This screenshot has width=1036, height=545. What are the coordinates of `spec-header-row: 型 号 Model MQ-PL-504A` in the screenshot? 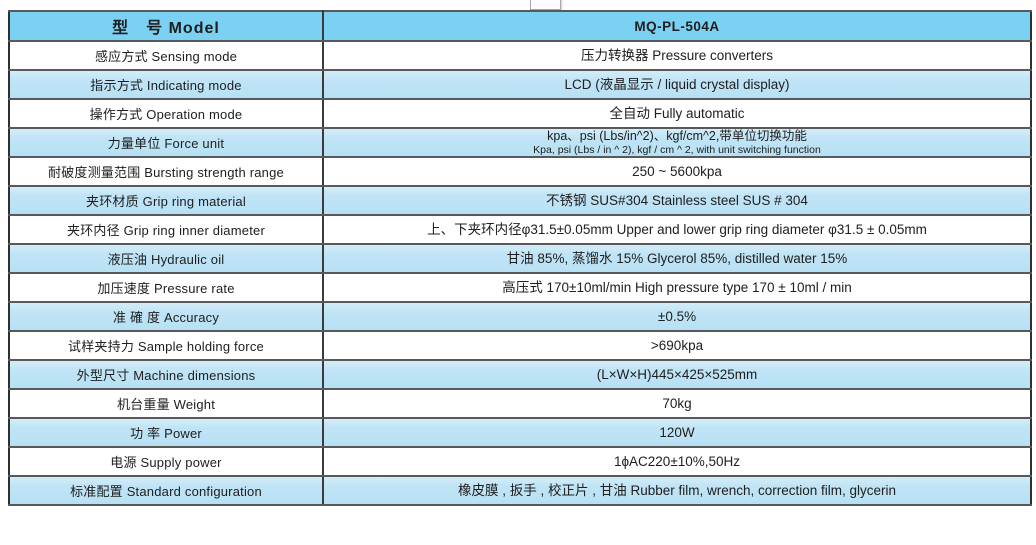 It's located at (520, 26).